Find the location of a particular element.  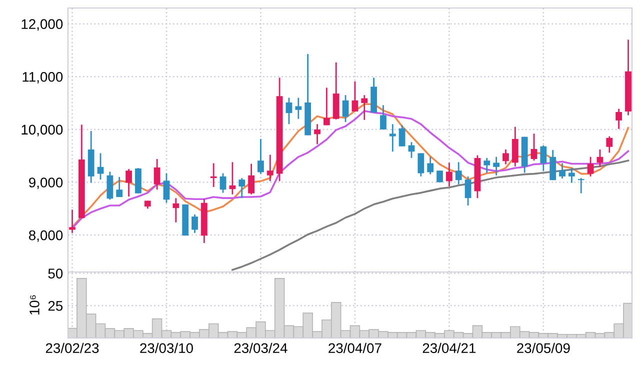

x-tick-label: 23/04/21 is located at coordinates (449, 348).